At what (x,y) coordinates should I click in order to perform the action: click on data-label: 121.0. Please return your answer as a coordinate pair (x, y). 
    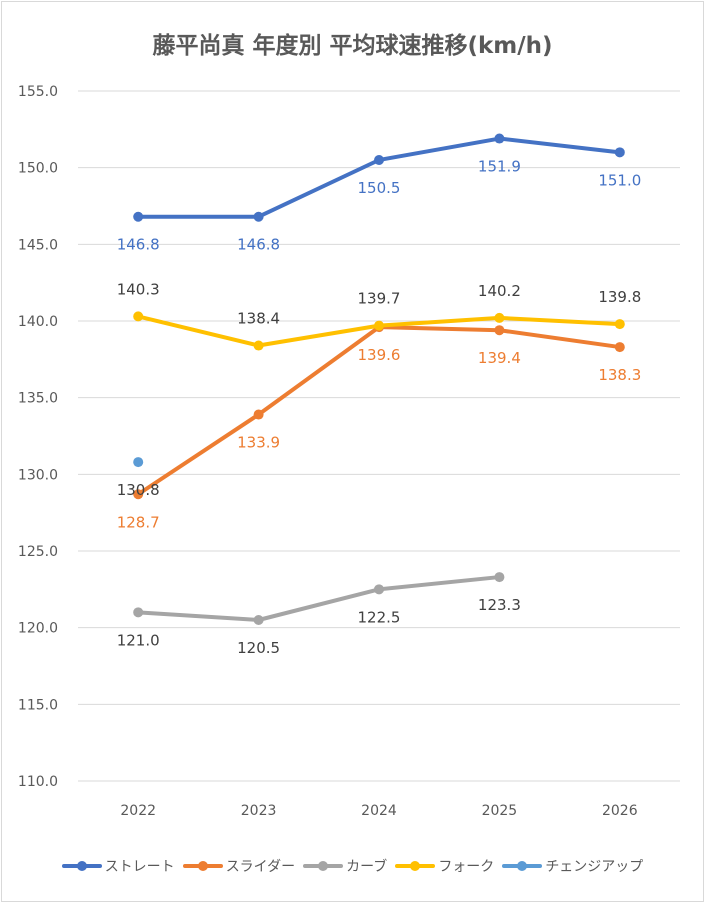
    Looking at the image, I should click on (138, 640).